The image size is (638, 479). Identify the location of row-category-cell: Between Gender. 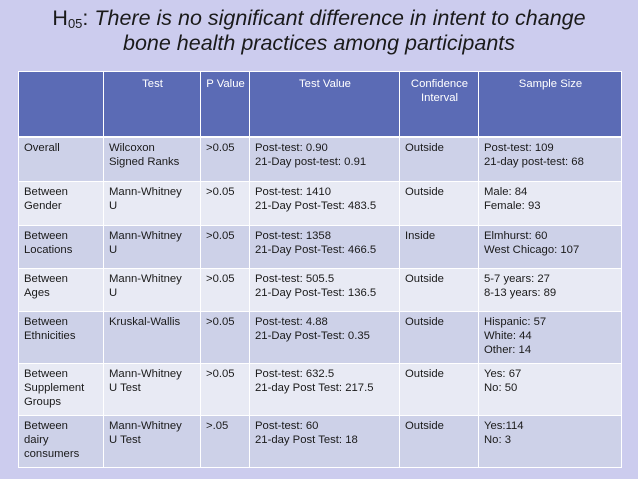
(61, 203).